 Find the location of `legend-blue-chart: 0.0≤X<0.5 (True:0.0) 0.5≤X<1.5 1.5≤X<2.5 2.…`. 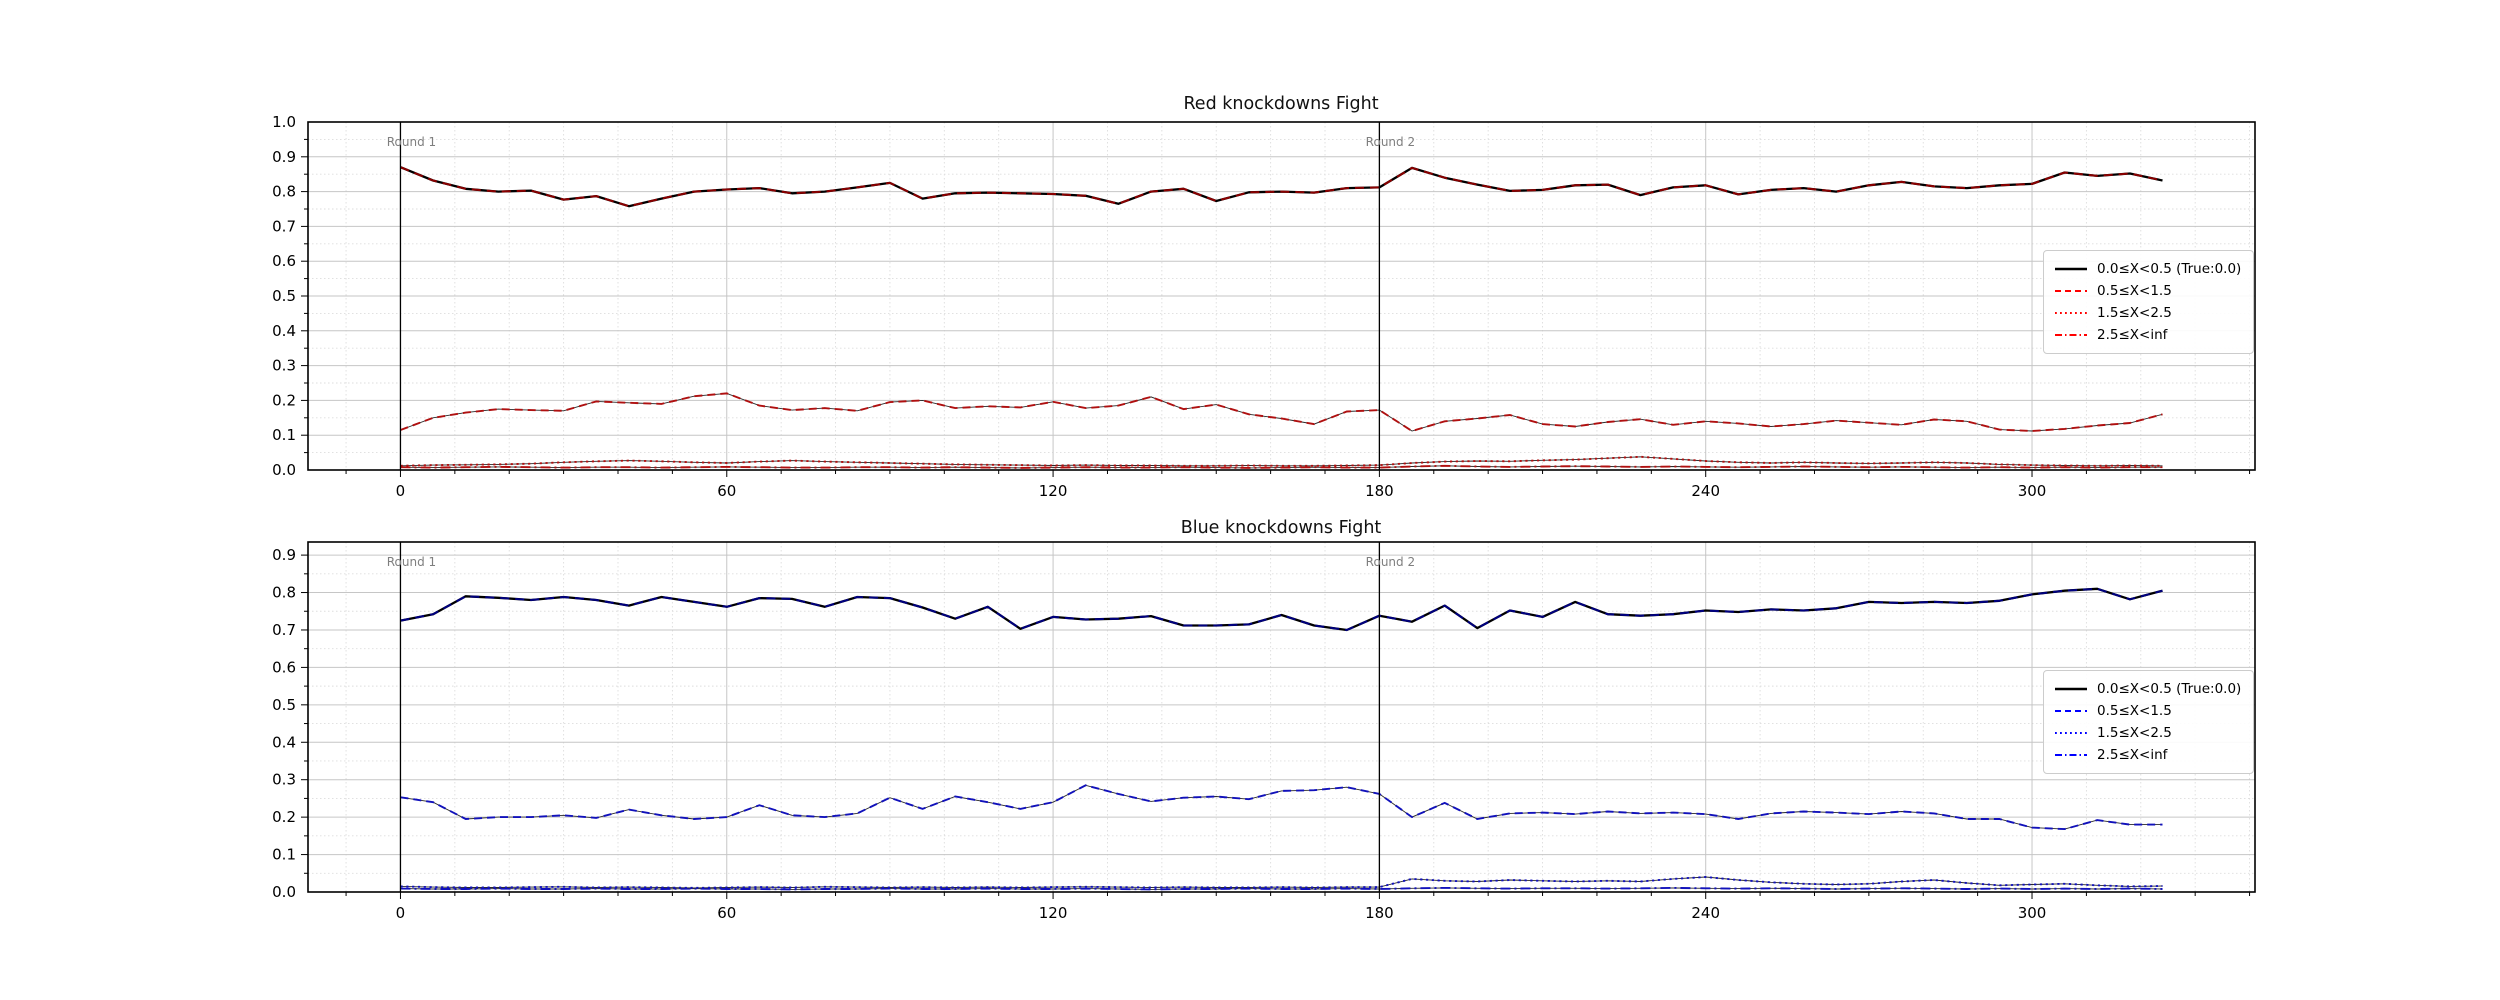

legend-blue-chart: 0.0≤X<0.5 (True:0.0) 0.5≤X<1.5 1.5≤X<2.5 2.… is located at coordinates (2149, 722).